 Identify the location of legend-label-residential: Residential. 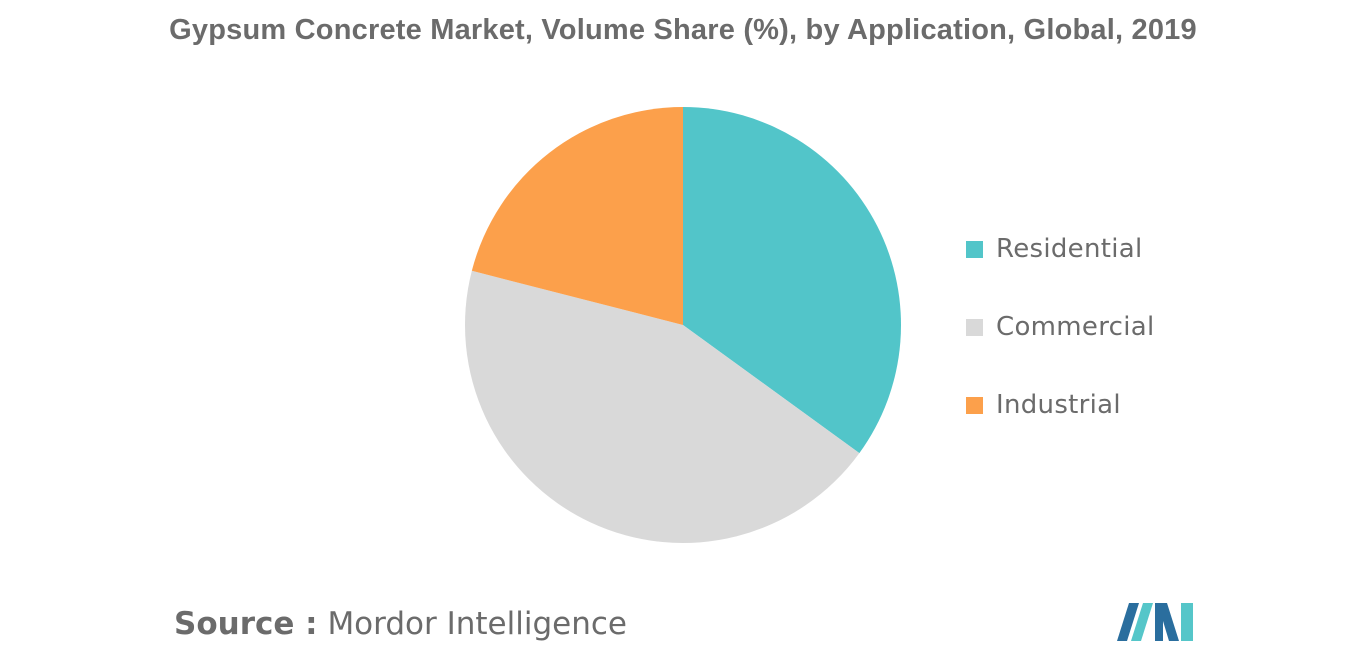
(1069, 249).